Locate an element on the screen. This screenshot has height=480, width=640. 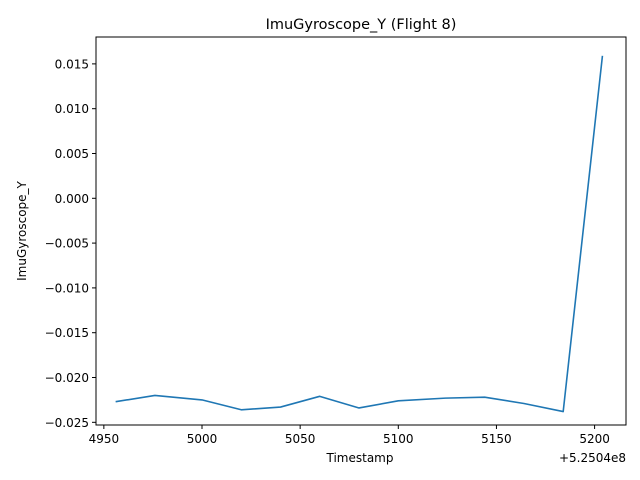
x-axis-label: Timestamp is located at coordinates (360, 458).